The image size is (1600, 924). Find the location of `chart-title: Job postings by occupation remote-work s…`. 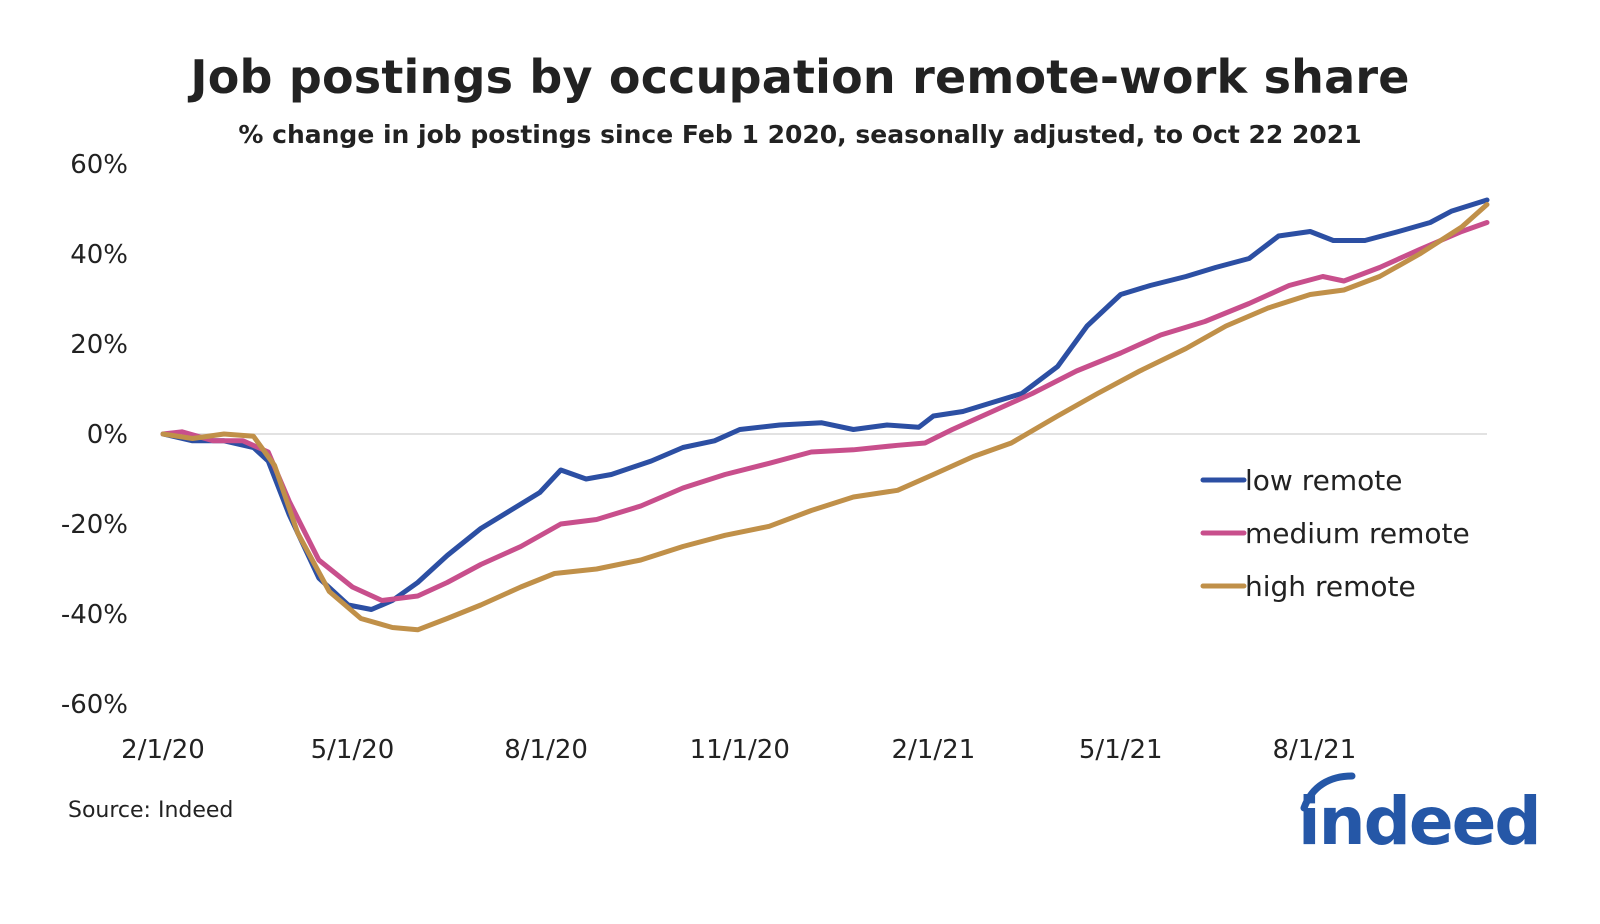

chart-title: Job postings by occupation remote-work s… is located at coordinates (800, 77).